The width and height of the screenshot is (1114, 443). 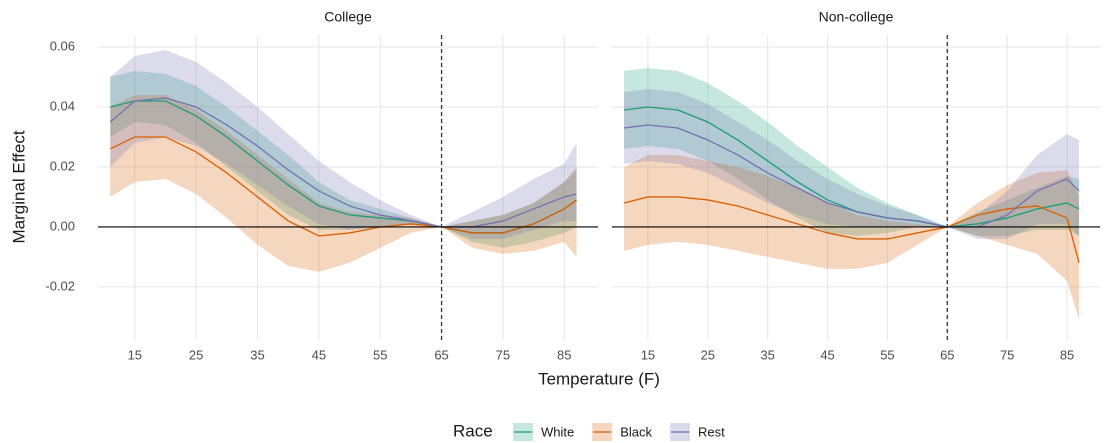 I want to click on legend-label: Black, so click(x=636, y=431).